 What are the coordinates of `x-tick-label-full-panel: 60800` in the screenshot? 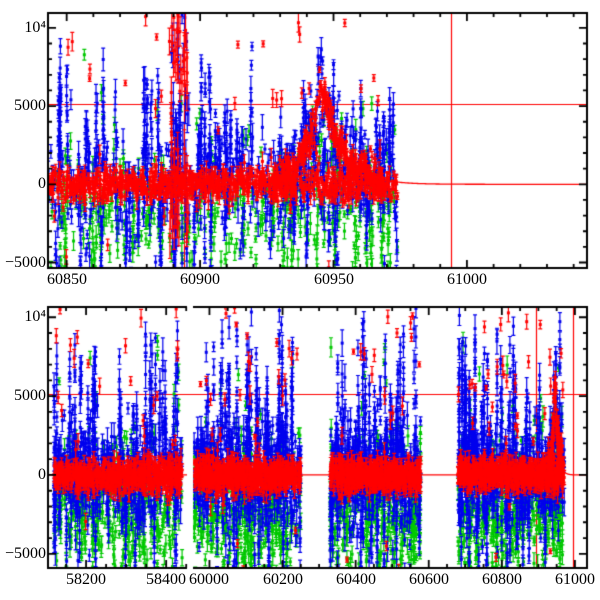 It's located at (502, 579).